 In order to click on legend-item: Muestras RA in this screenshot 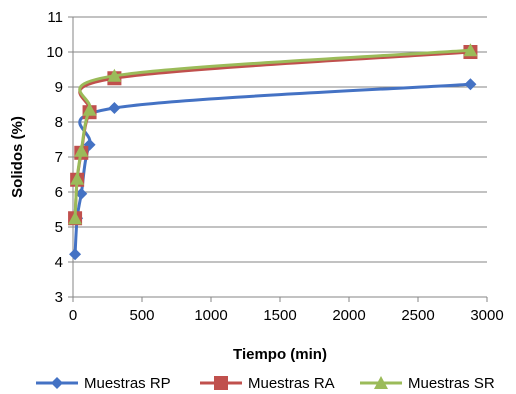, I will do `click(267, 383)`.